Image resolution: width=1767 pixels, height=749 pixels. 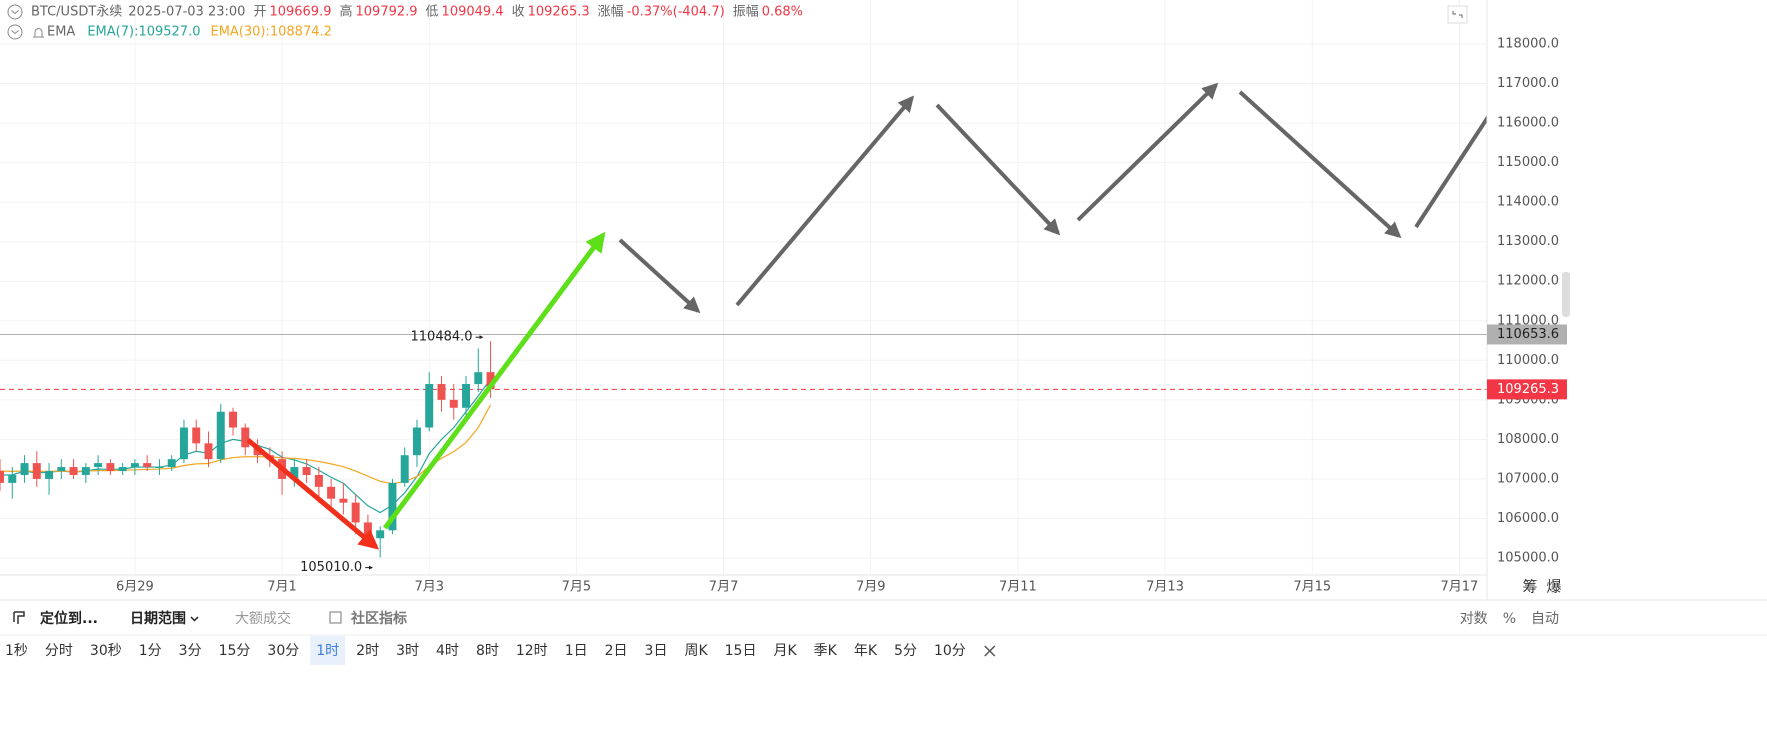 What do you see at coordinates (235, 651) in the screenshot?
I see `interval-button: 15分` at bounding box center [235, 651].